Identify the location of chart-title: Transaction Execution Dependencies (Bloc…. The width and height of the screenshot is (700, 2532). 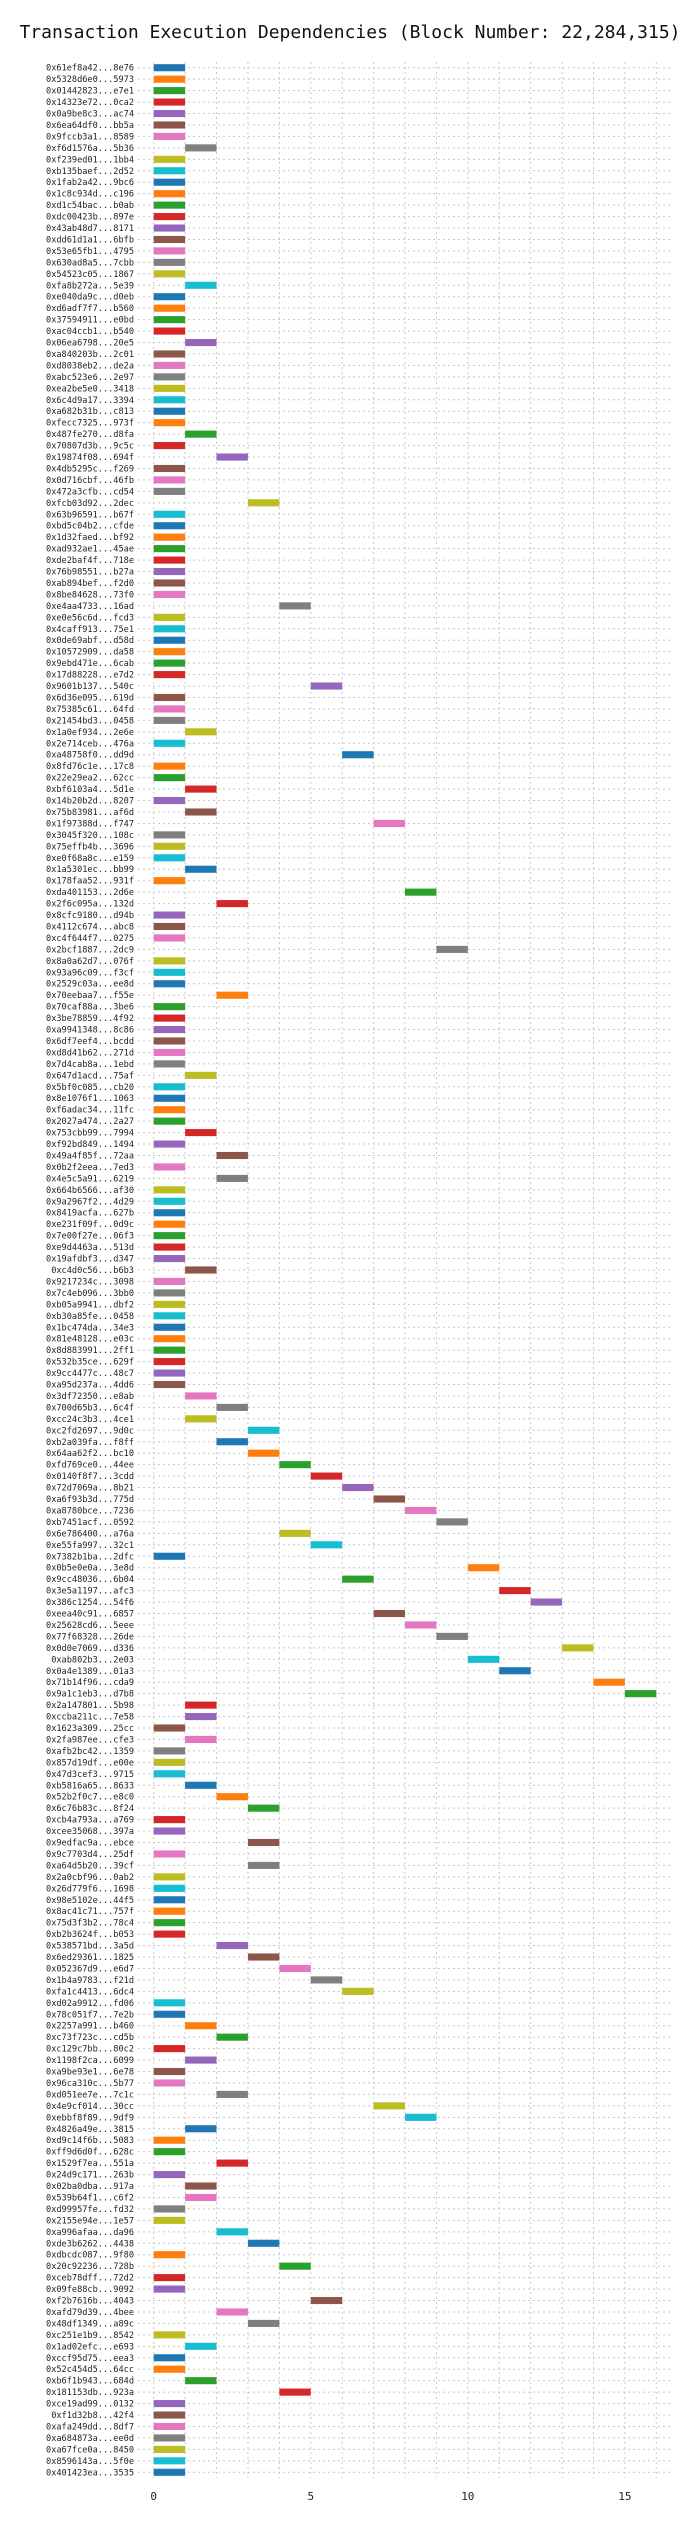
(349, 32).